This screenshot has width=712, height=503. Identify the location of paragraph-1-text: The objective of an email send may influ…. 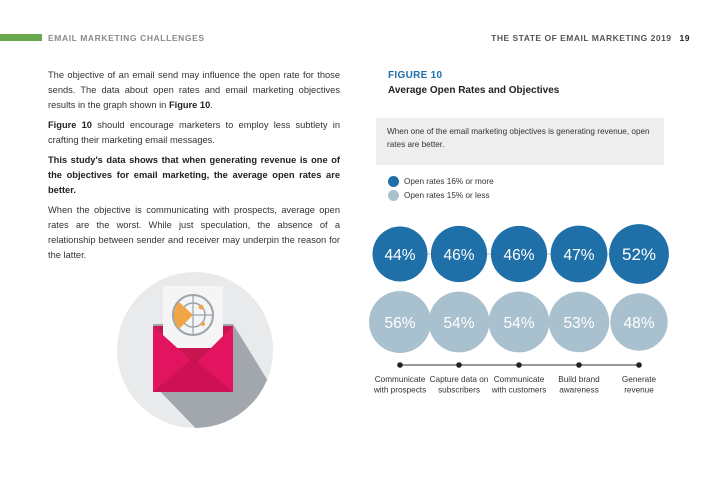
(194, 90).